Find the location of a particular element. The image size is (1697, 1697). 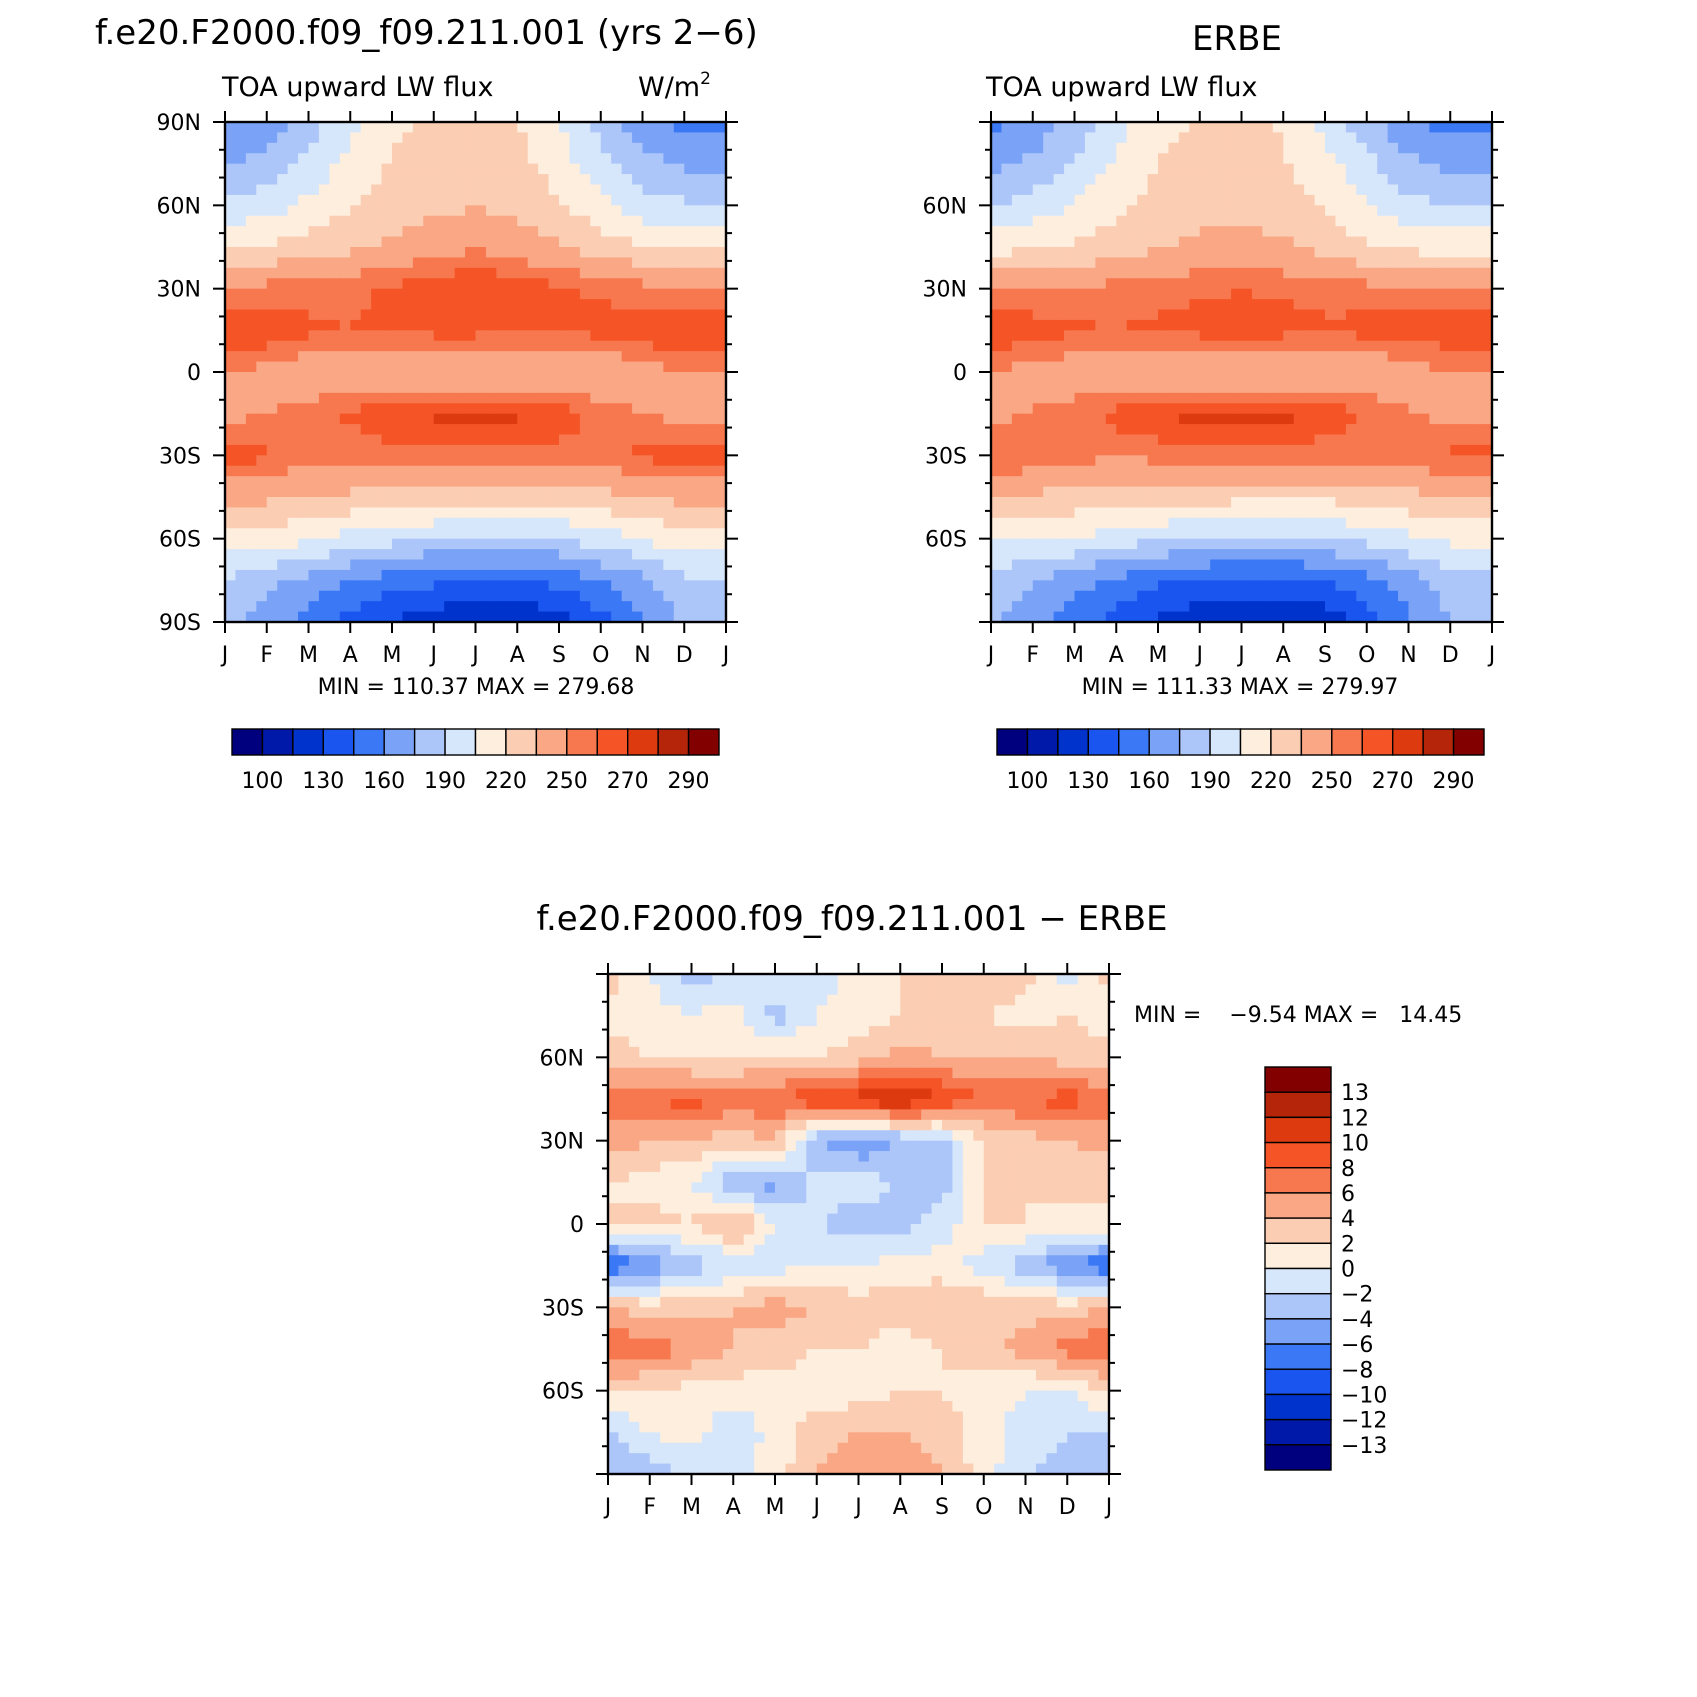

colorbar-obs-swatch is located at coordinates (1194, 742).